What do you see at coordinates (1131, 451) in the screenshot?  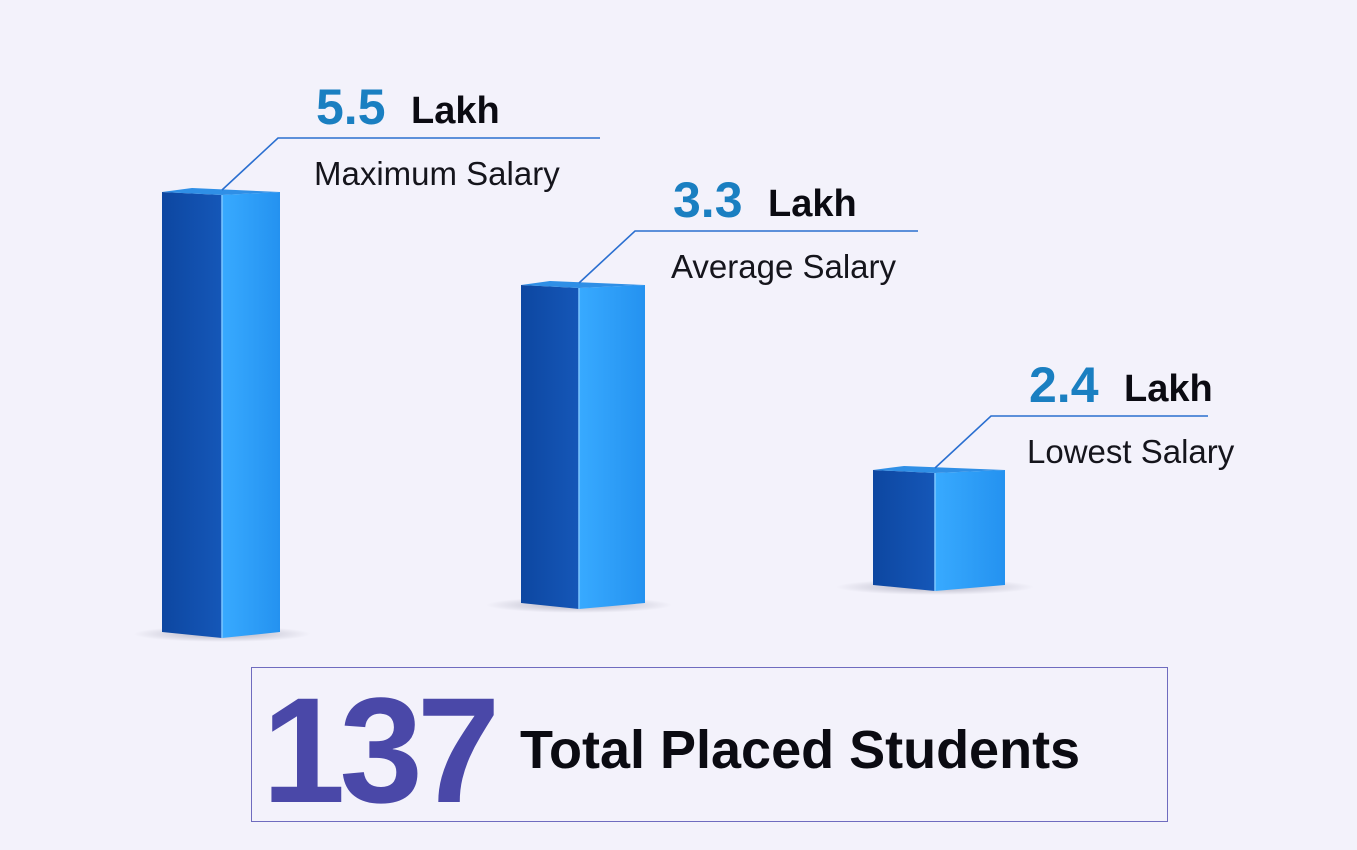 I see `category-label-3: Lowest Salary` at bounding box center [1131, 451].